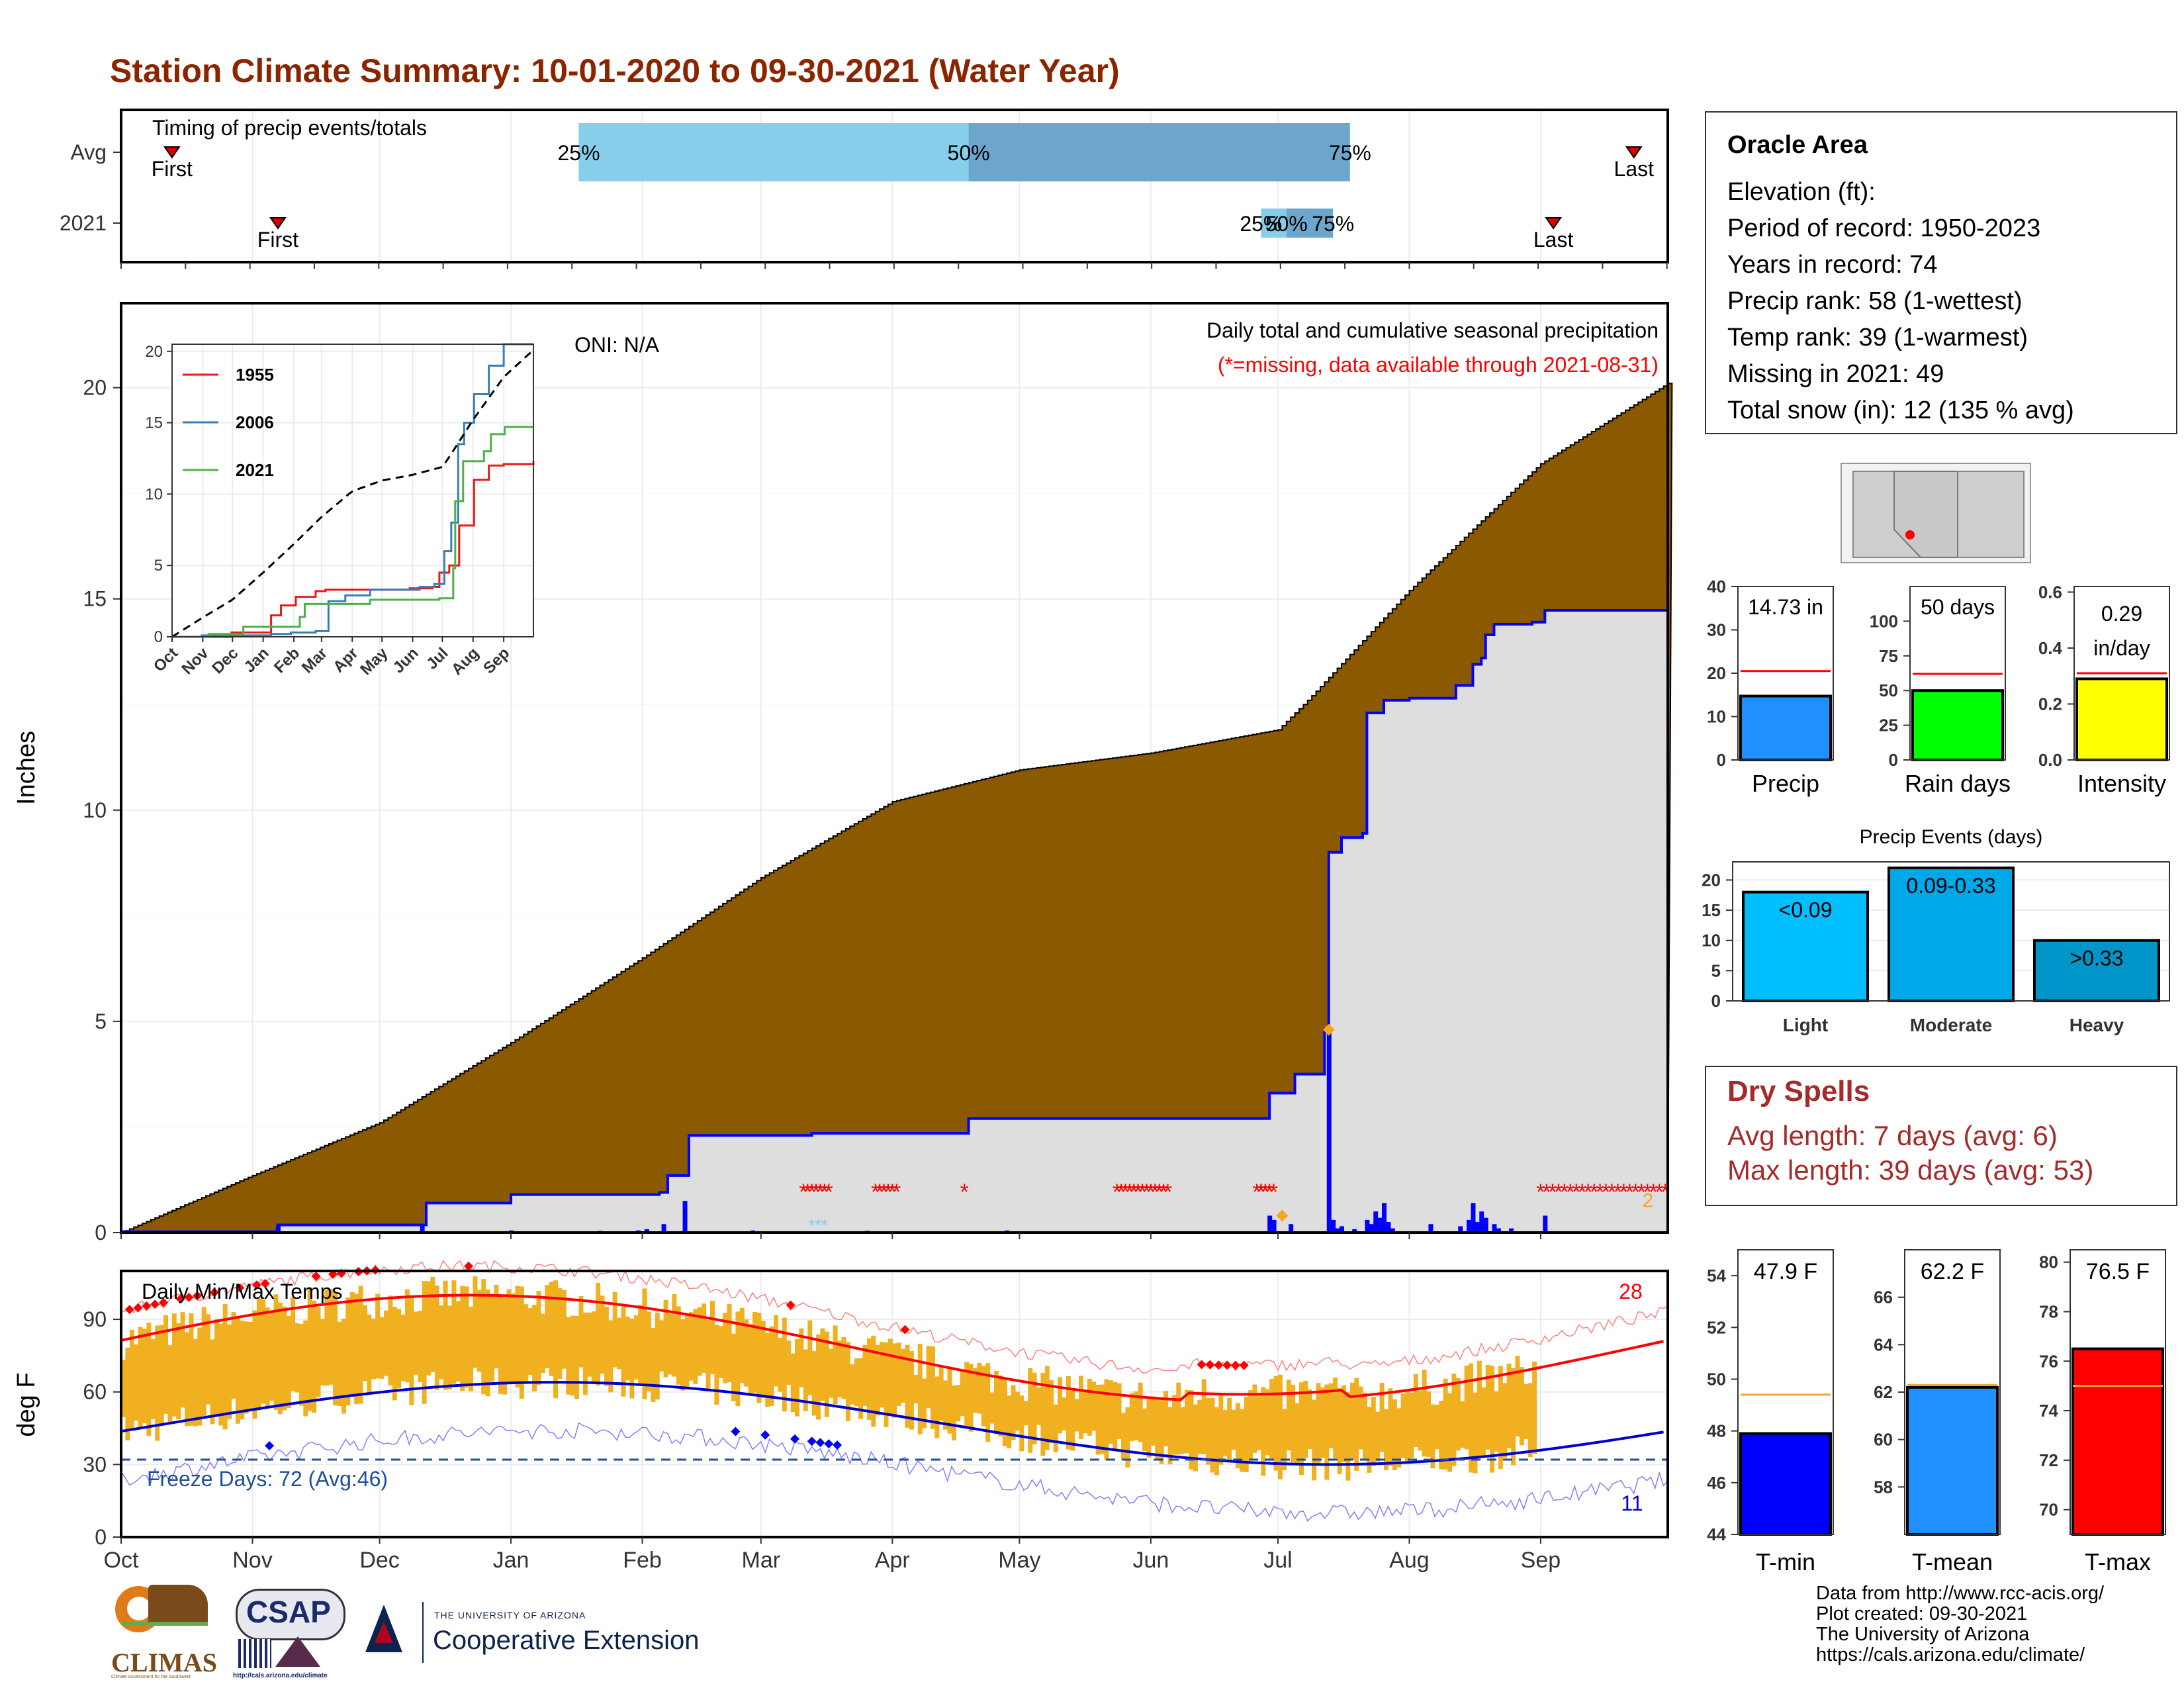 This screenshot has width=2184, height=1688. Describe the element at coordinates (1952, 1460) in the screenshot. I see `temp-bar-t-mean-bar` at that location.